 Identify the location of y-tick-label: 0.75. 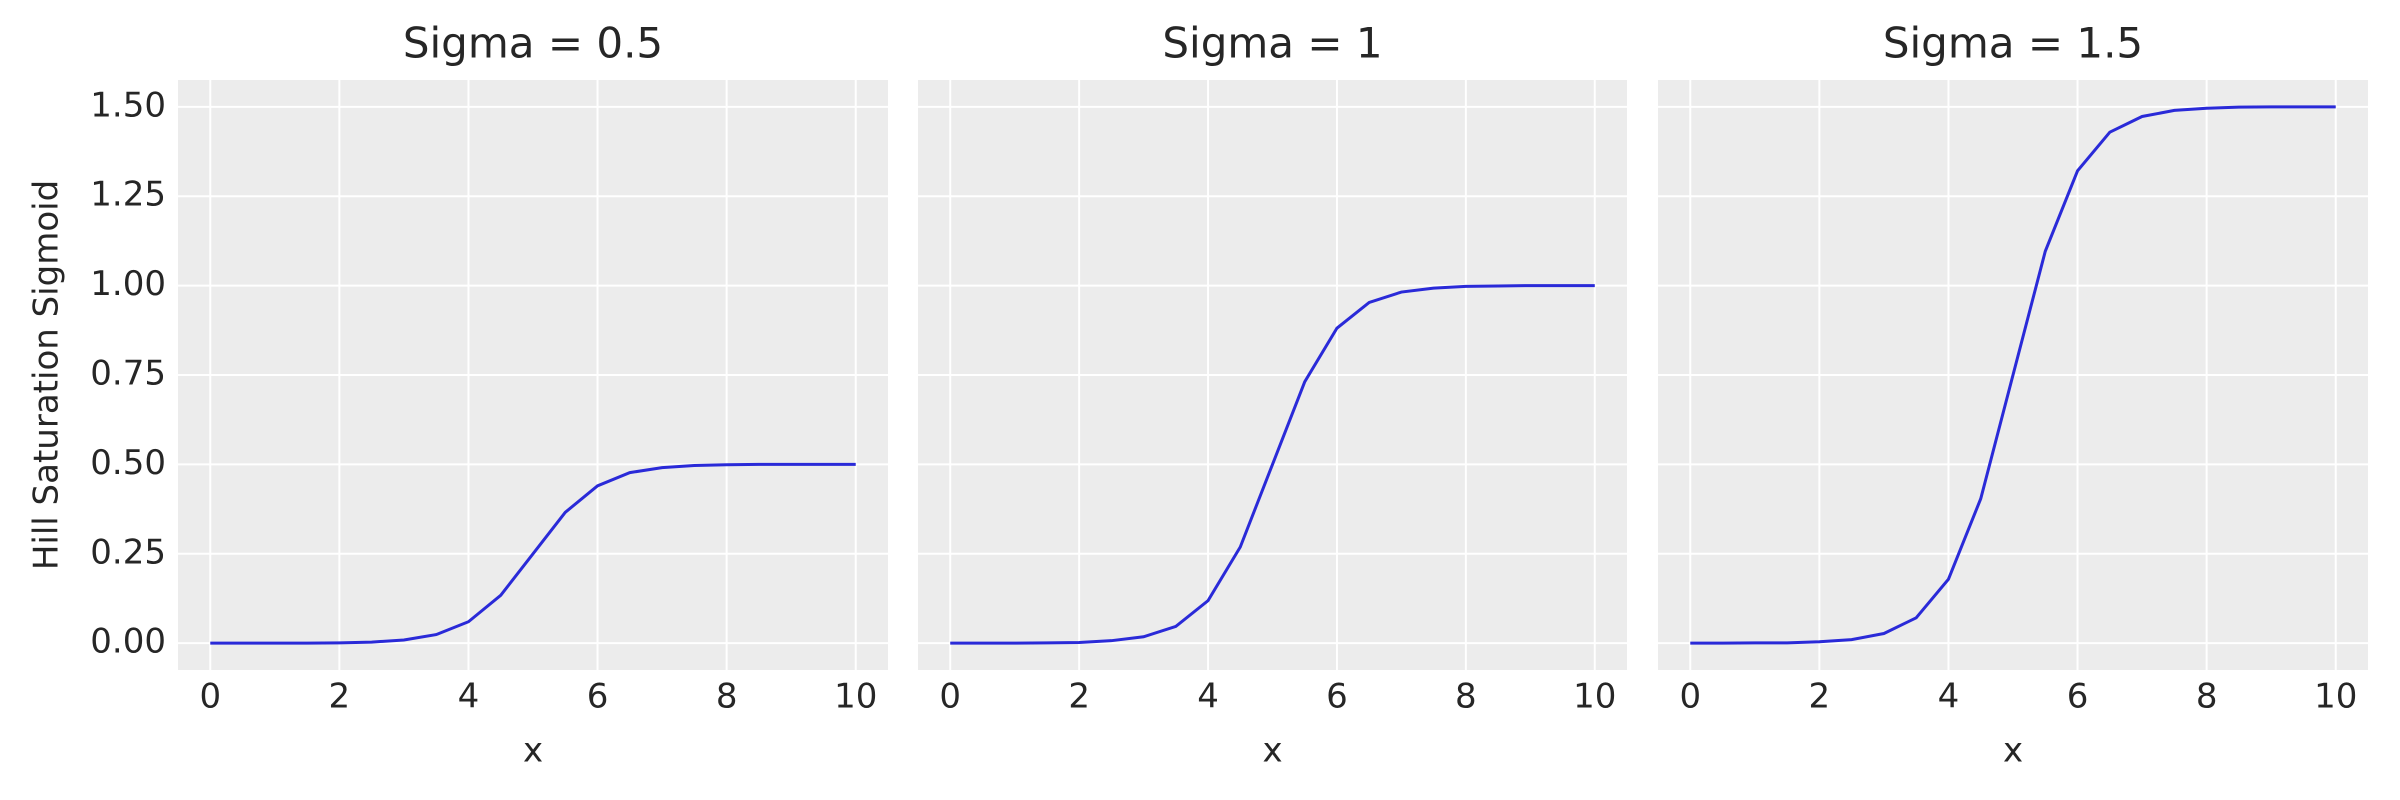
(128, 374).